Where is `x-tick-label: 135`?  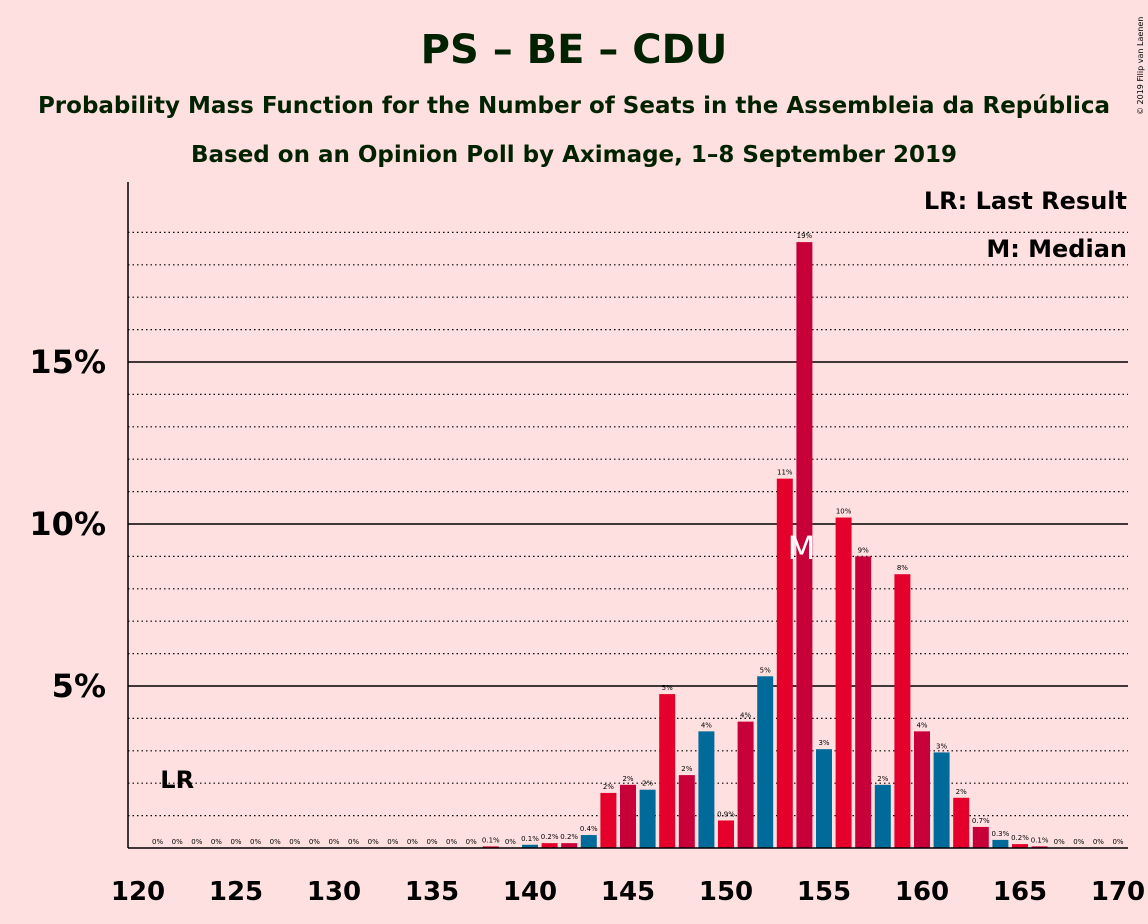 x-tick-label: 135 is located at coordinates (432, 892).